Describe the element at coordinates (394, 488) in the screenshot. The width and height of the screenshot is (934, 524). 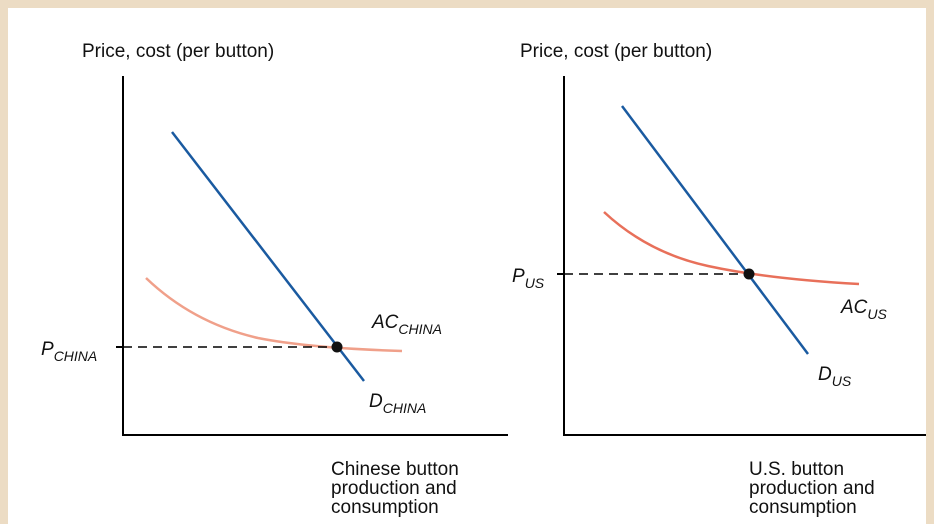
I see `china-x-axis-label-line2: production and` at that location.